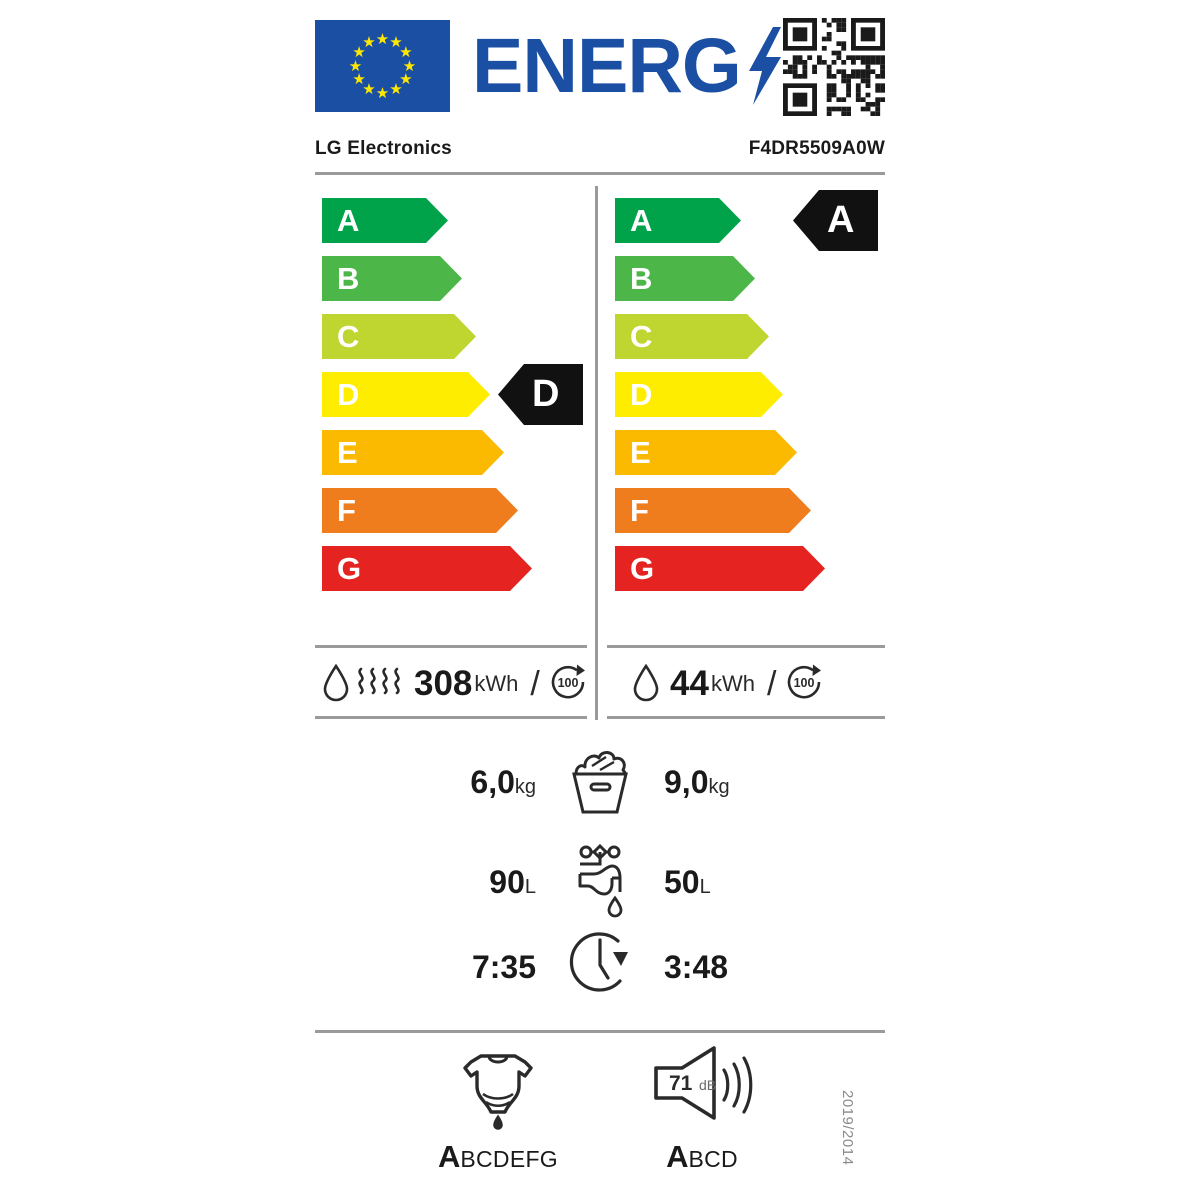  What do you see at coordinates (847, 1128) in the screenshot?
I see `regulation-reference: 2019/2014` at bounding box center [847, 1128].